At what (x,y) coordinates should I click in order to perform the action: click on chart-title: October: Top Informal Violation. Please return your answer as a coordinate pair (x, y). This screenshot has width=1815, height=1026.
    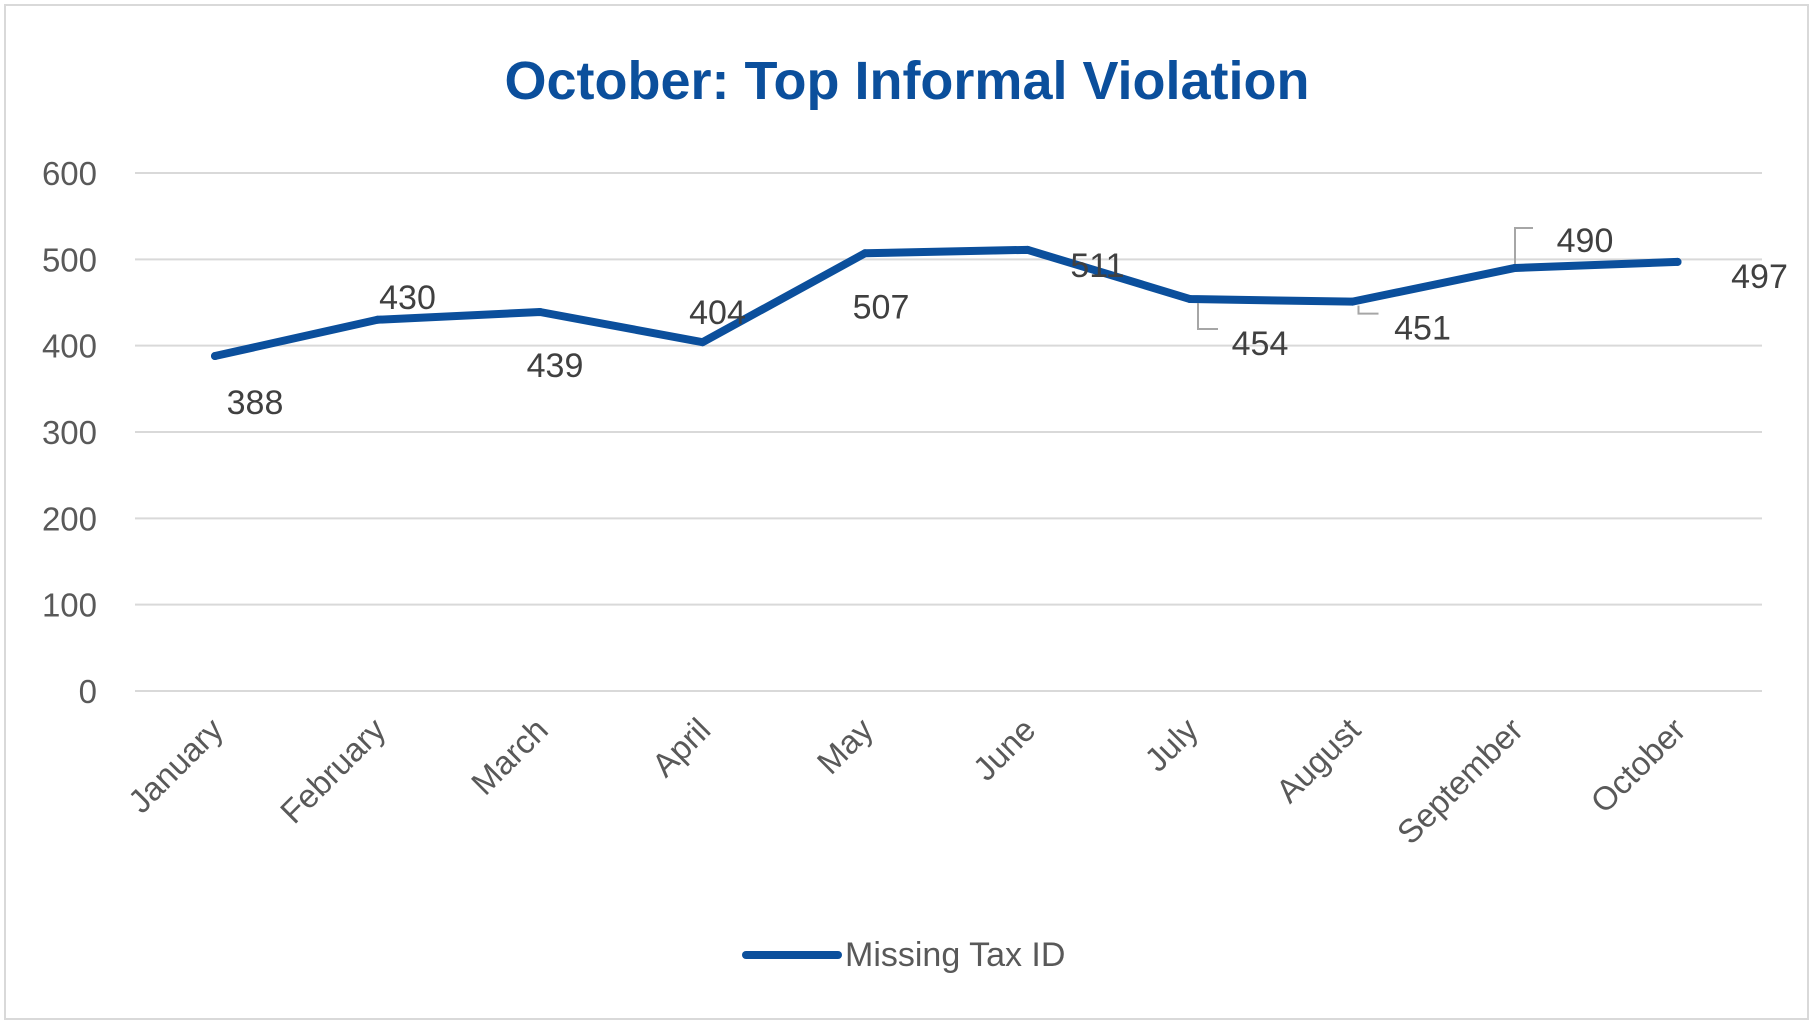
    Looking at the image, I should click on (906, 81).